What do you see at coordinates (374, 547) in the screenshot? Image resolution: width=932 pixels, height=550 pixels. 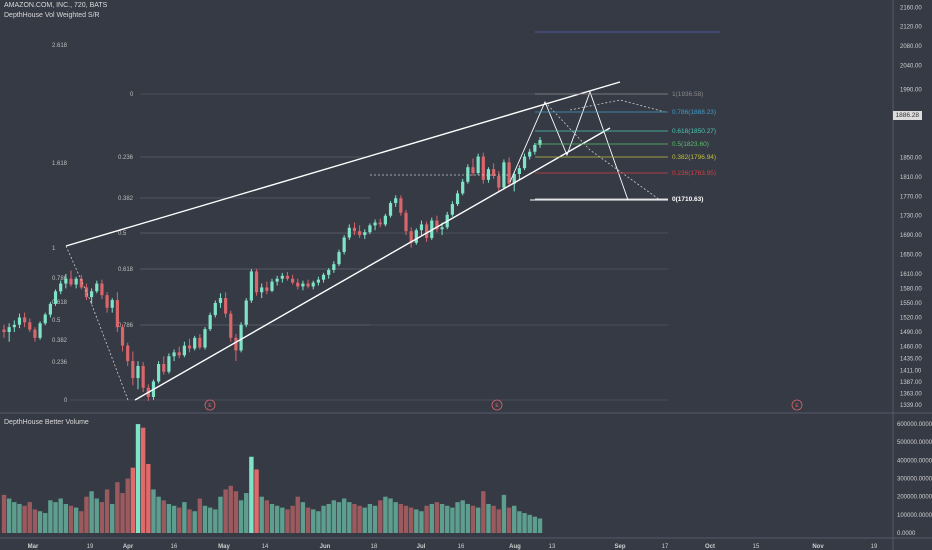 I see `time-tick-label: 18` at bounding box center [374, 547].